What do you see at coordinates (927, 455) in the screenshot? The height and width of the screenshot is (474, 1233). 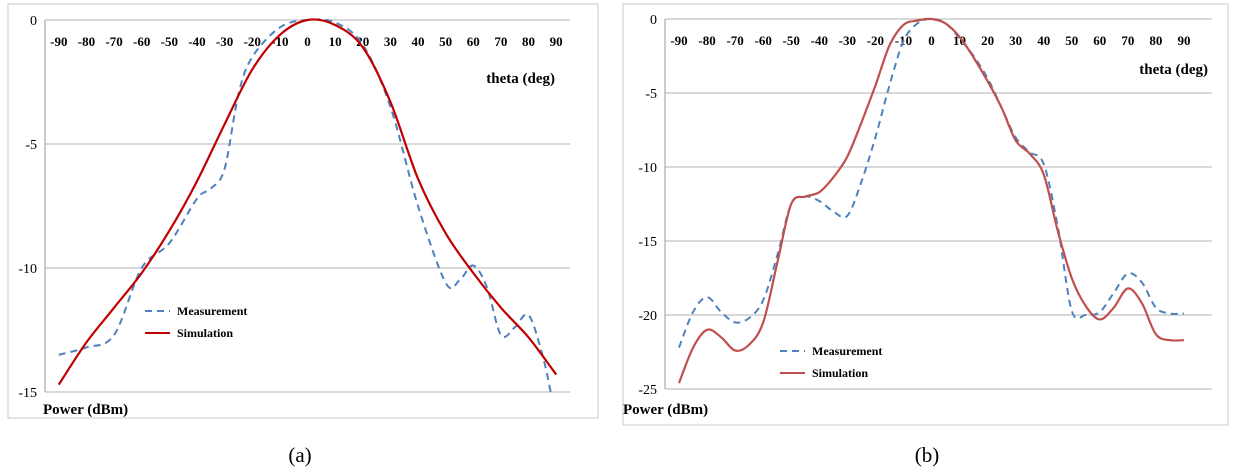 I see `figure-caption: (b)` at bounding box center [927, 455].